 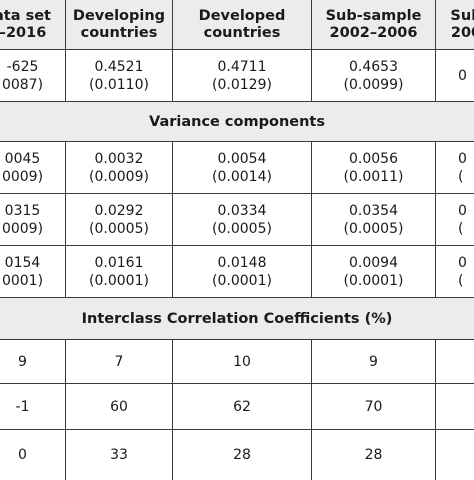 I want to click on table-cell: 0.0292 (0.0005), so click(x=119, y=219).